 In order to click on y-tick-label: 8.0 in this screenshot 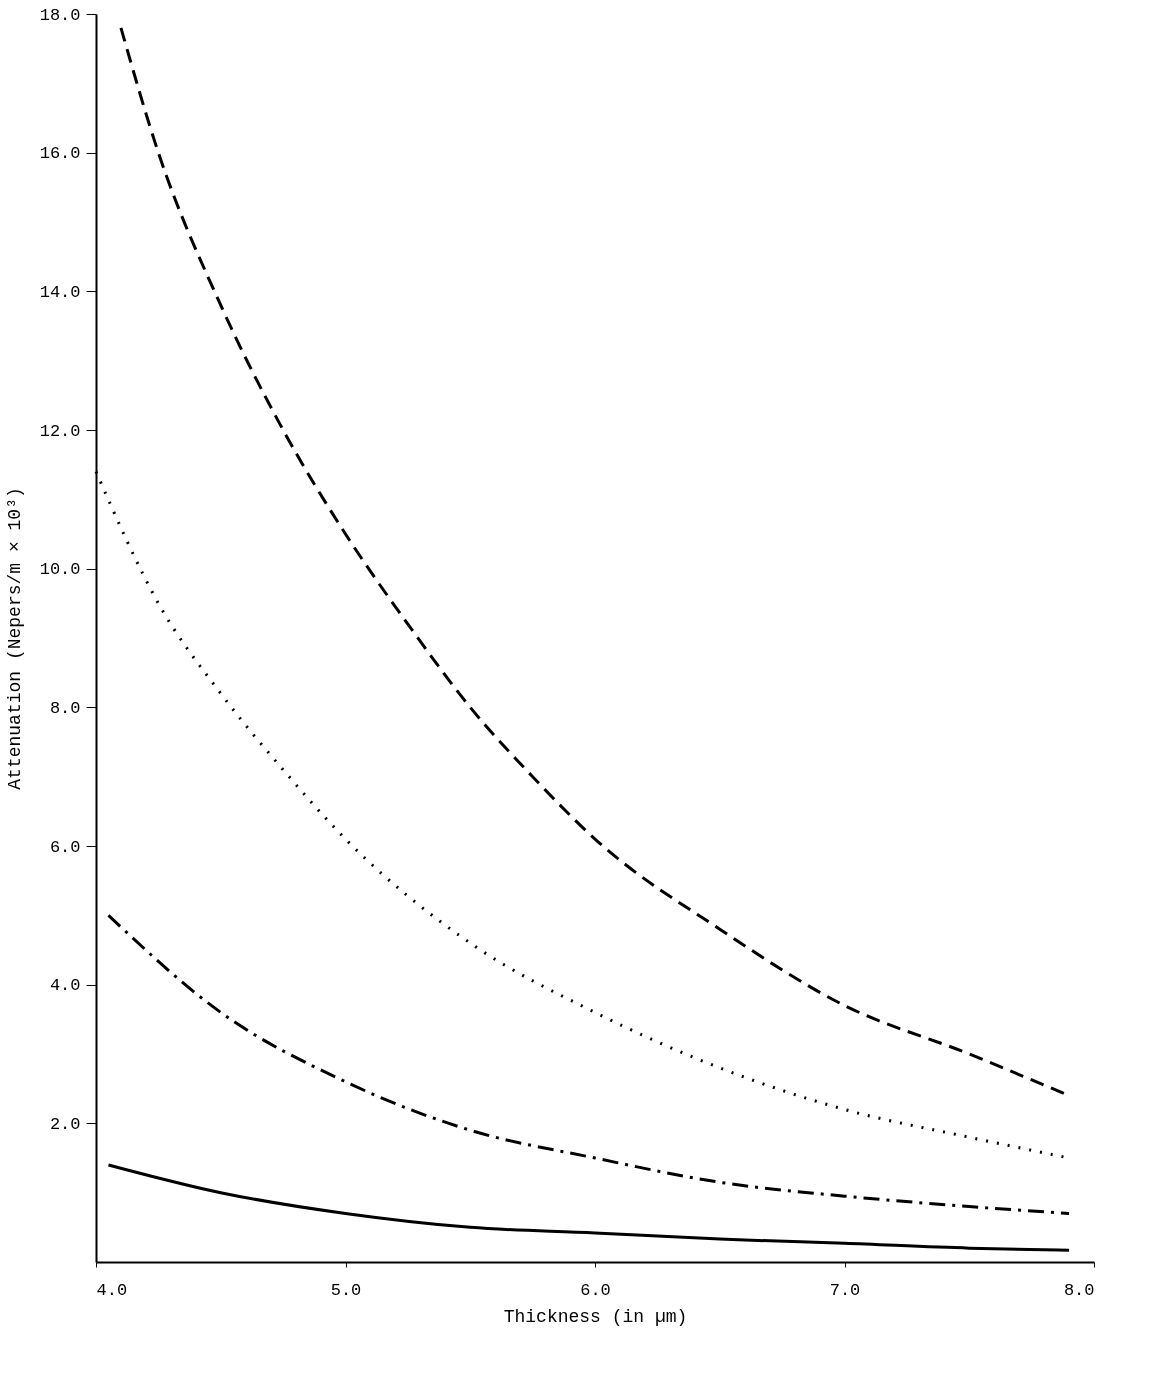, I will do `click(65, 708)`.